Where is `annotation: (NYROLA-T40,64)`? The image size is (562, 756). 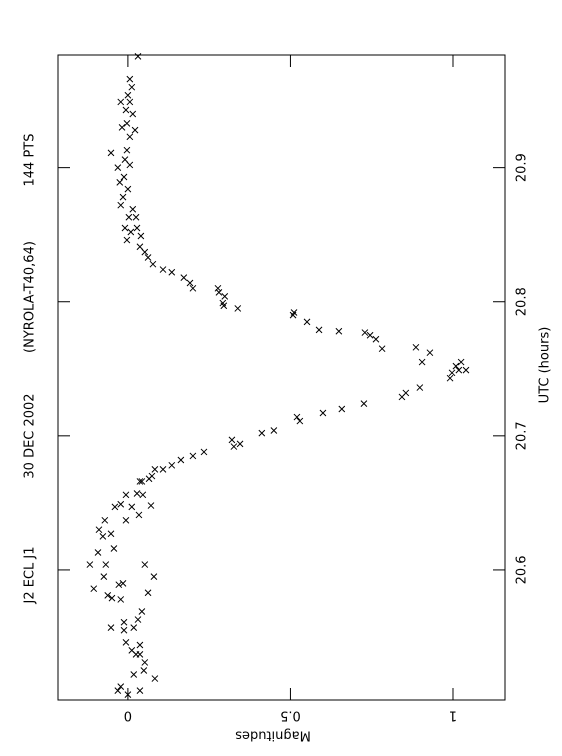 annotation: (NYROLA-T40,64) is located at coordinates (30, 297).